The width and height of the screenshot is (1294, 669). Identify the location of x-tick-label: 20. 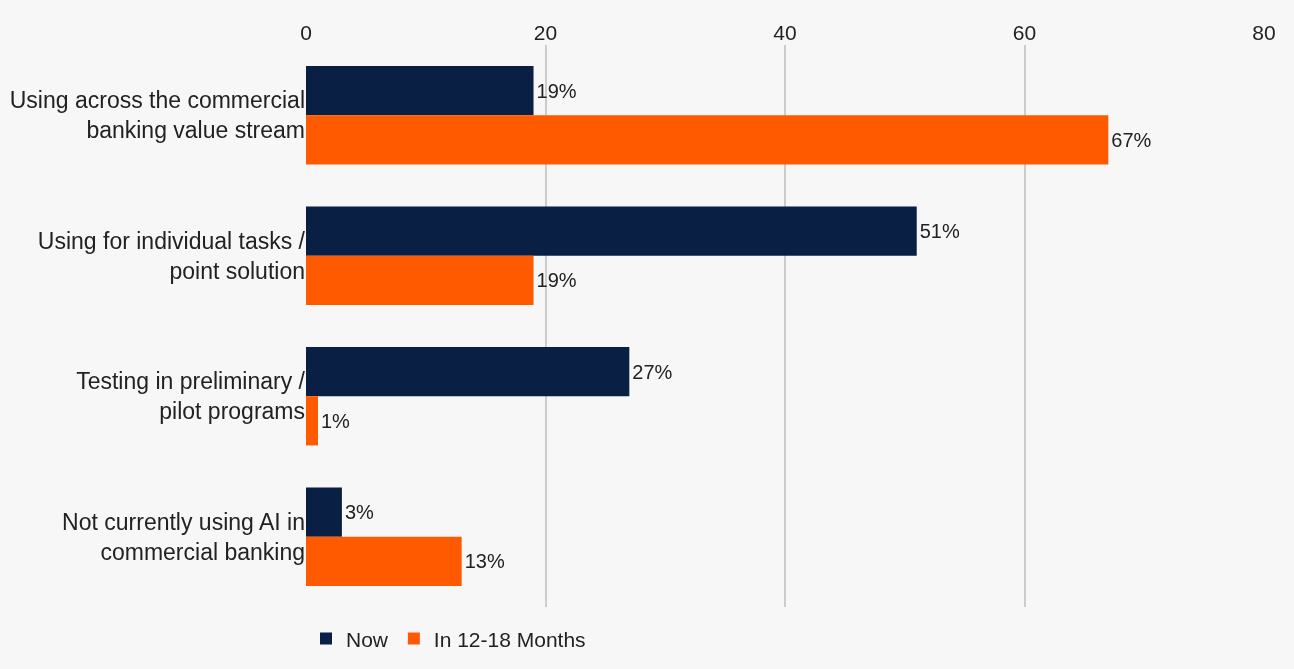
(545, 32).